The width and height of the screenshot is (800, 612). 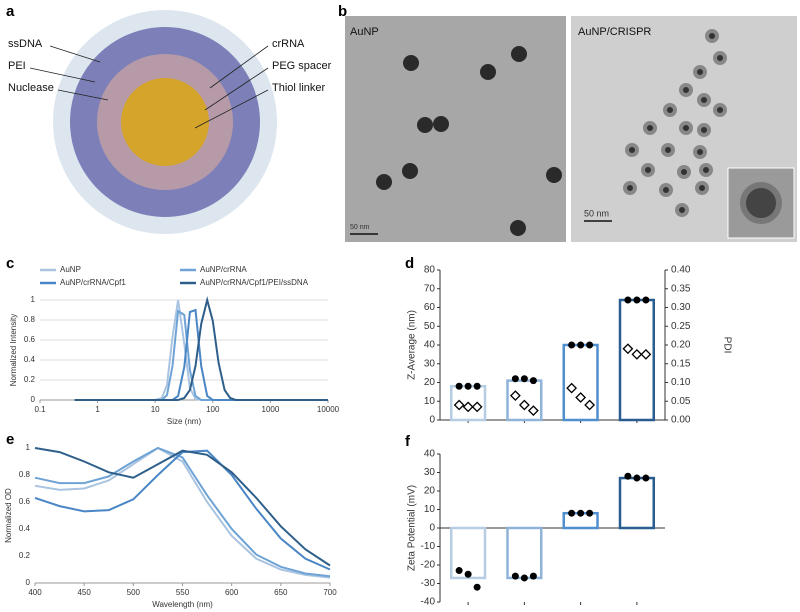 What do you see at coordinates (614, 32) in the screenshot?
I see `image-title: AuNP/CRISPR` at bounding box center [614, 32].